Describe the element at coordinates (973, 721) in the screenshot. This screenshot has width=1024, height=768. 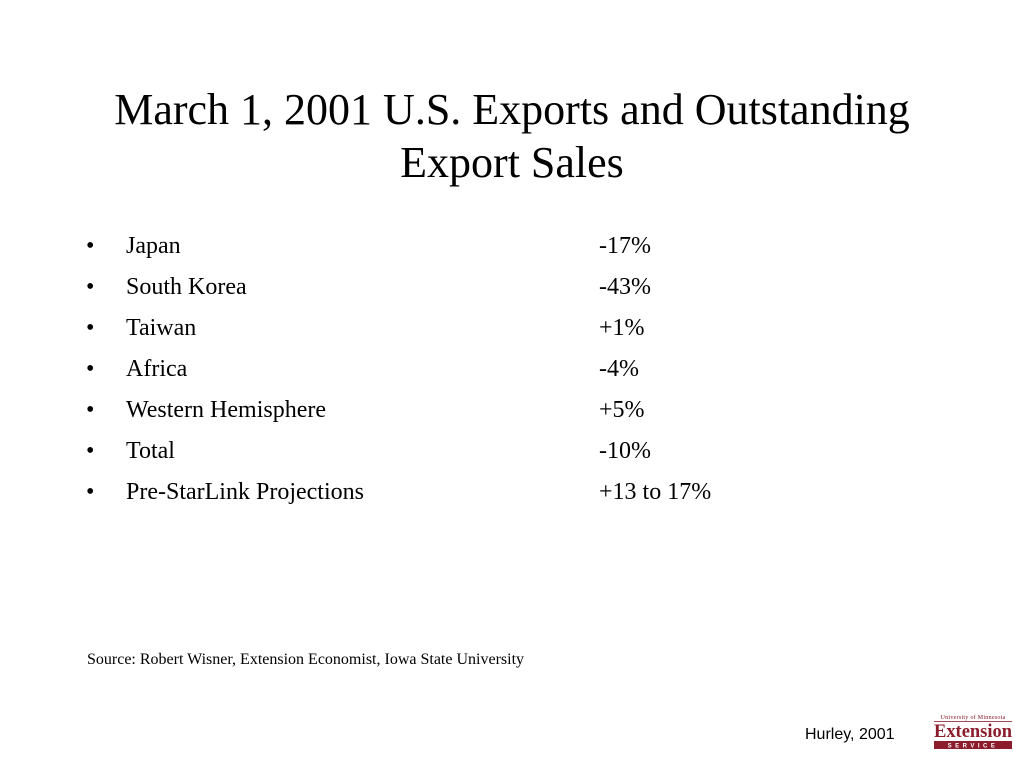
I see `logo-rule-top` at that location.